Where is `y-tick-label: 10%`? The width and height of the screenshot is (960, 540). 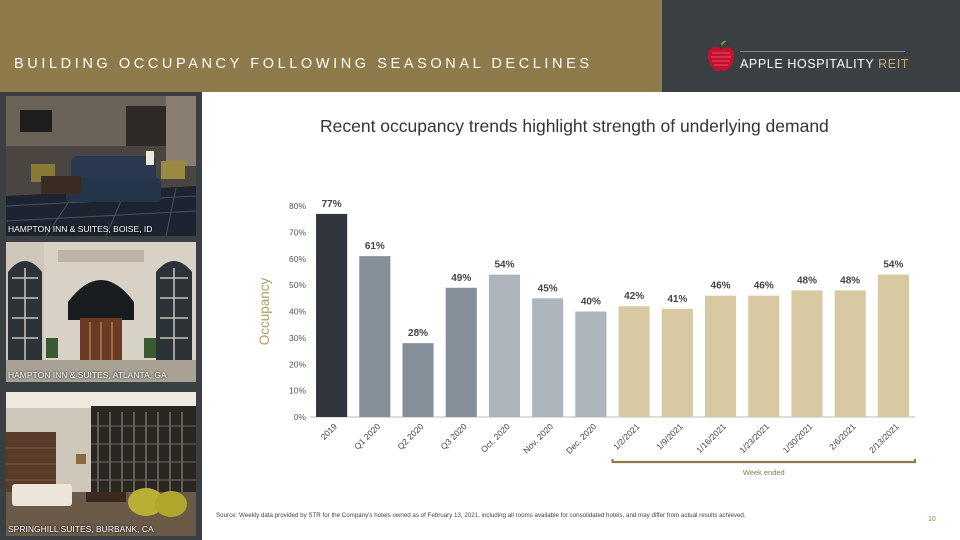 y-tick-label: 10% is located at coordinates (297, 391).